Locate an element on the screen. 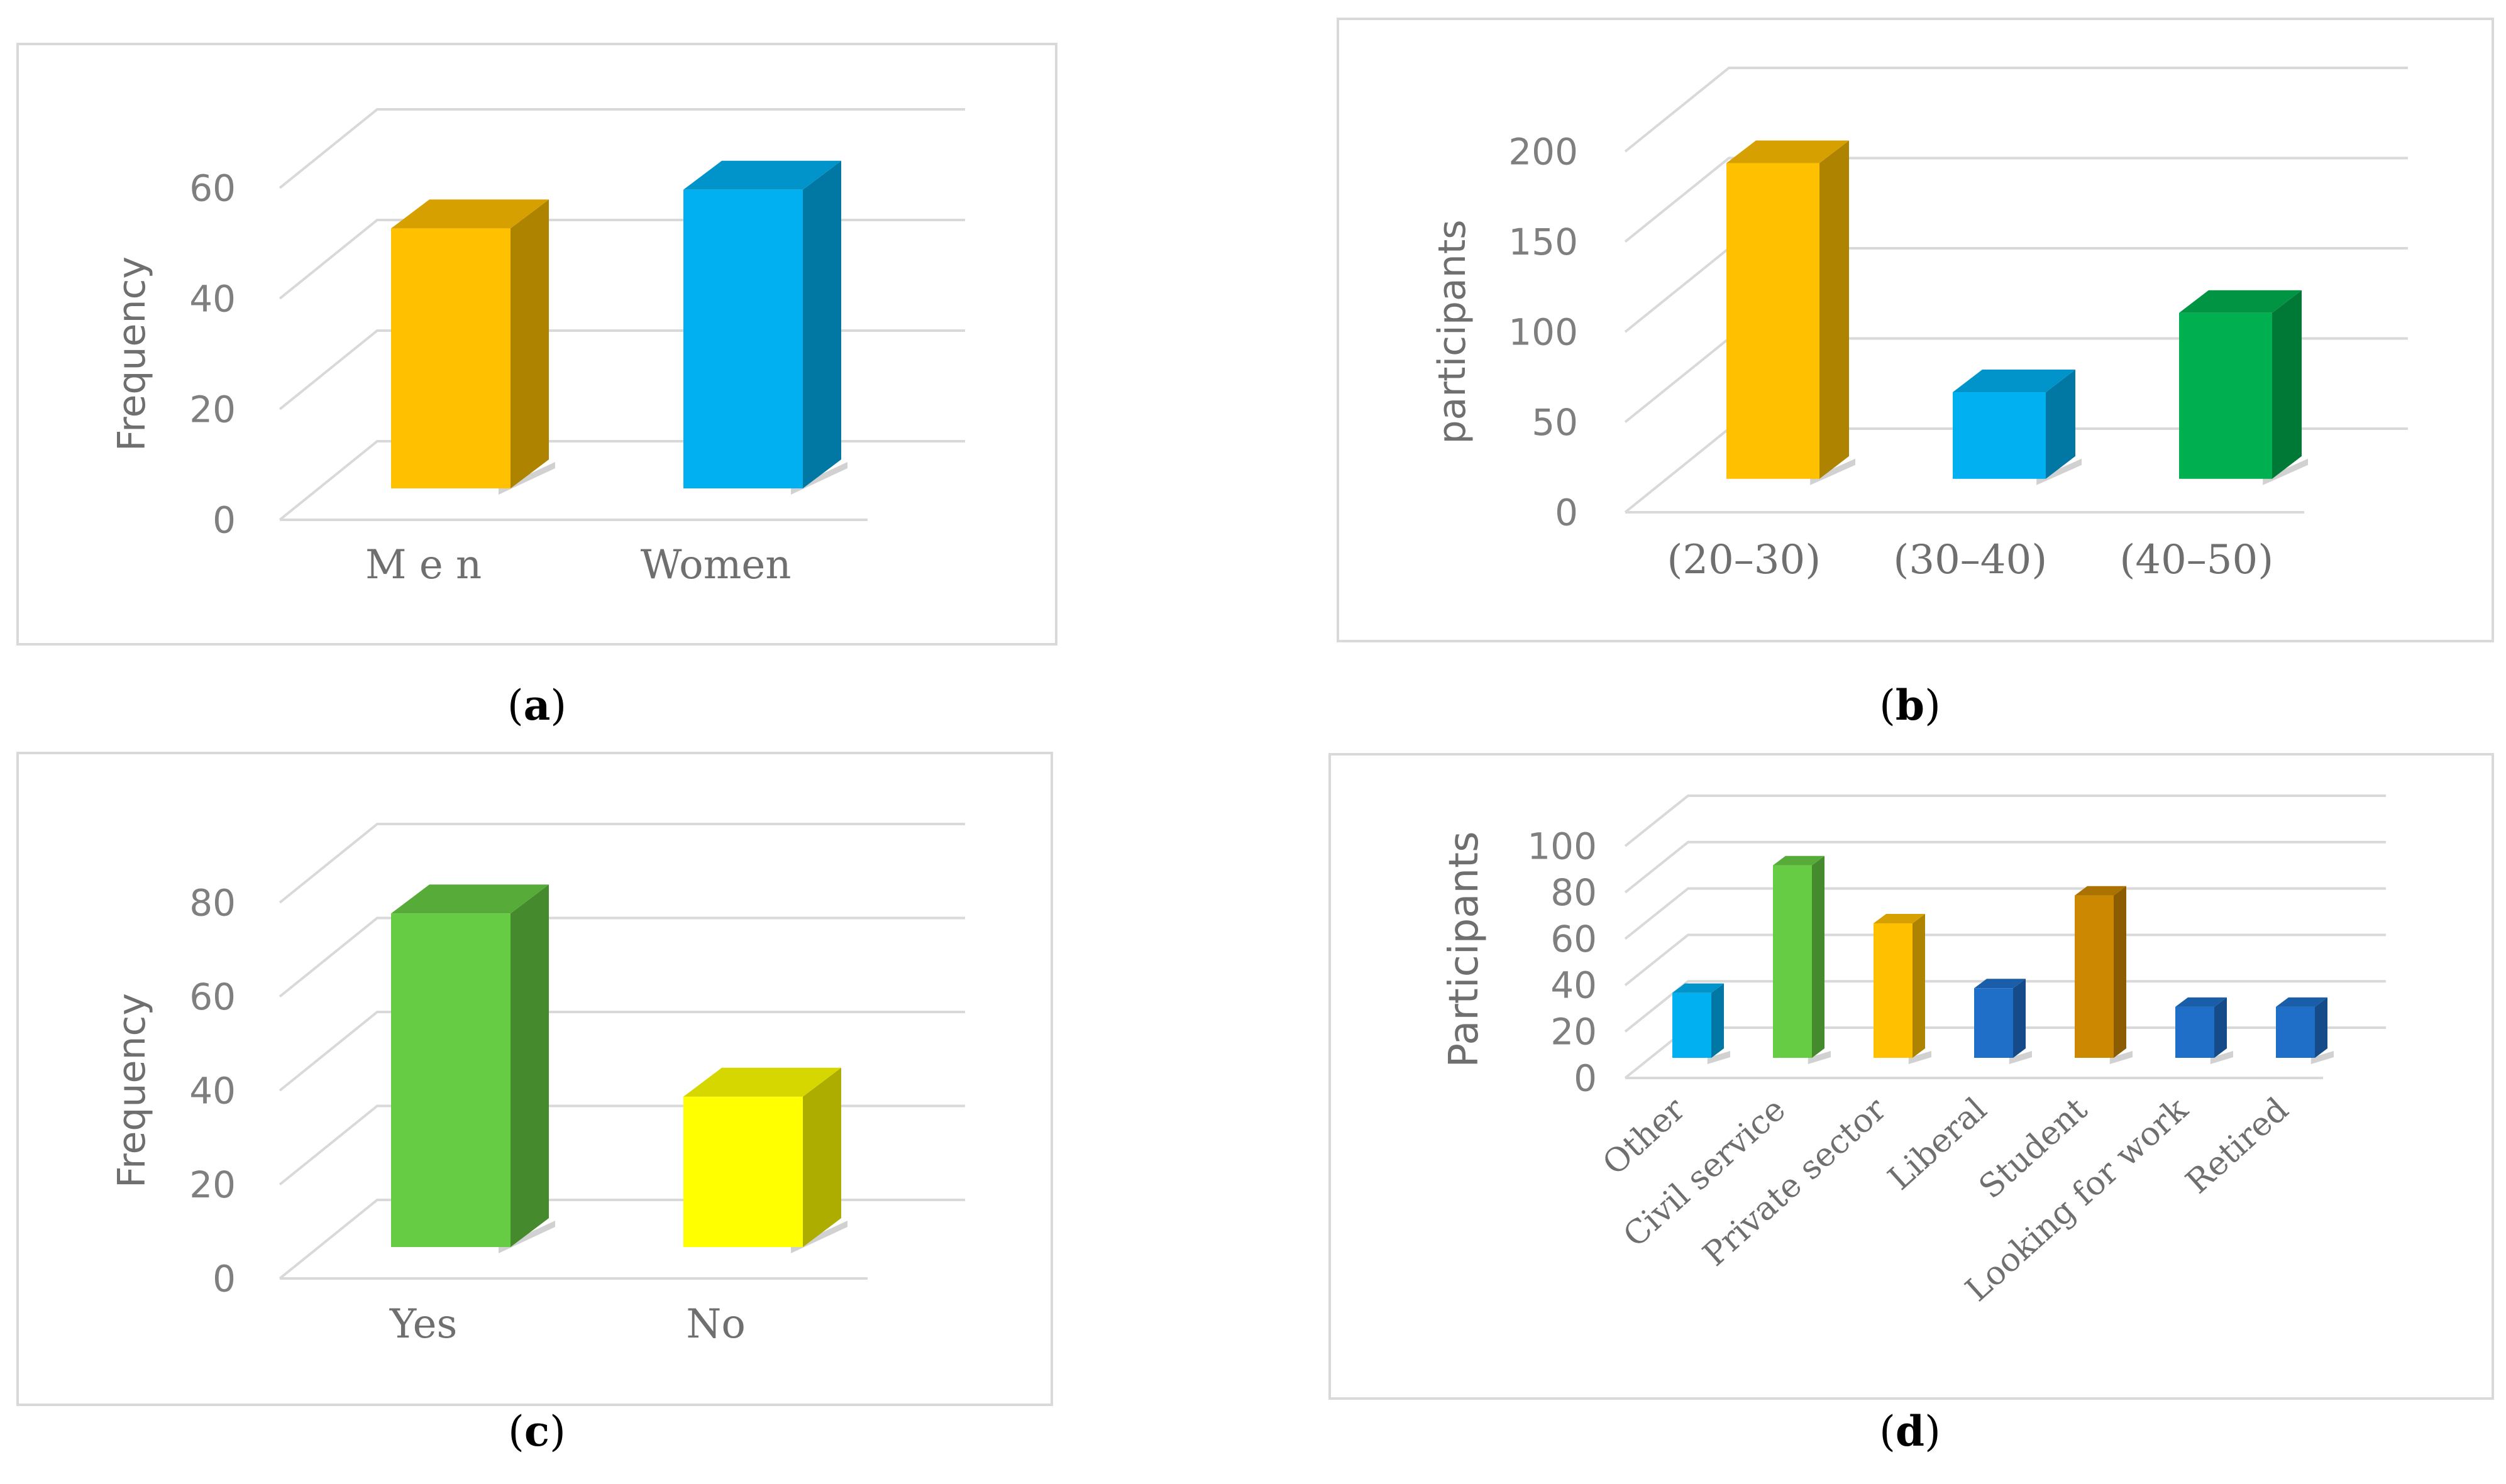  panel-caption-letter: d is located at coordinates (1910, 1431).